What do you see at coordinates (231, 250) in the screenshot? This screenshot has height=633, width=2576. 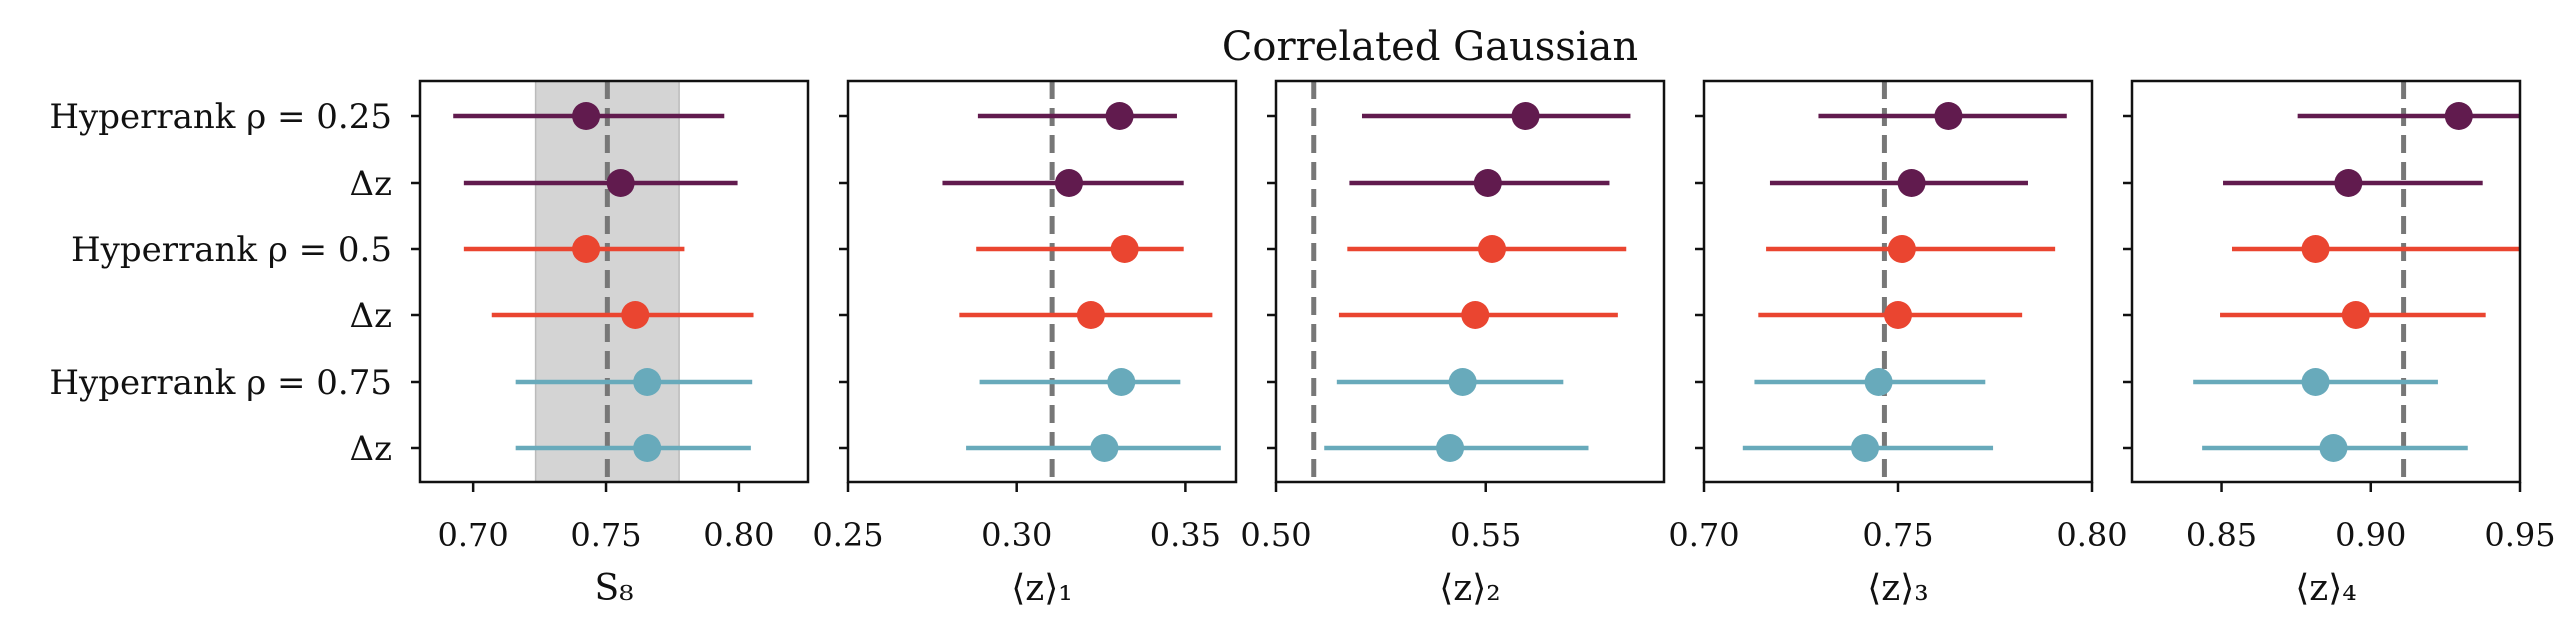 I see `row-label: Hyperrank ρ = 0.5` at bounding box center [231, 250].